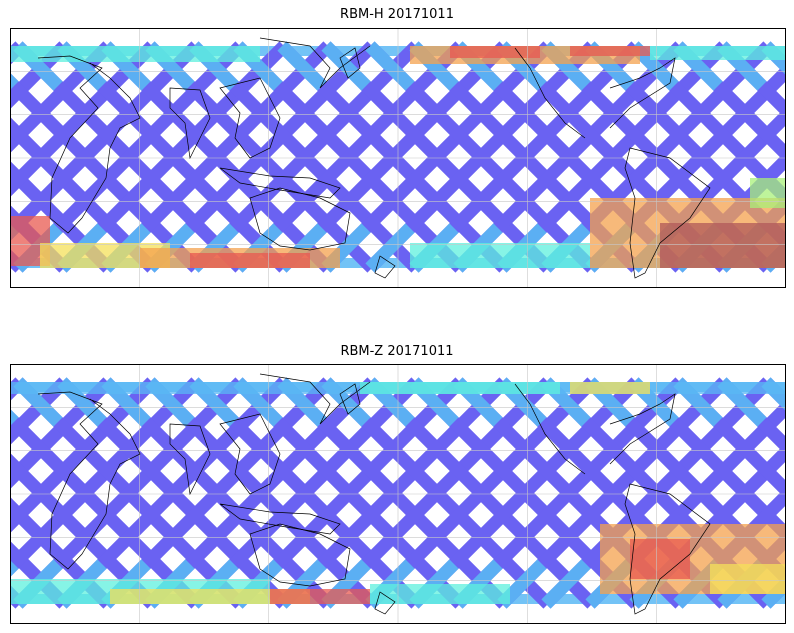 The image size is (794, 633). What do you see at coordinates (397, 351) in the screenshot?
I see `panel-title-rbm-z: RBM-Z 20171011` at bounding box center [397, 351].